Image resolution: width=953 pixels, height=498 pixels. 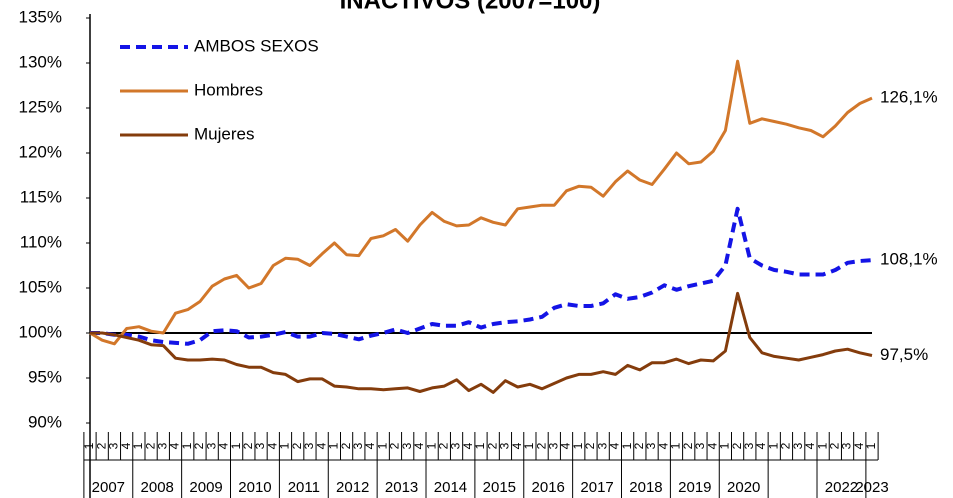 I want to click on y-tick-label: 120%, so click(x=40, y=151).